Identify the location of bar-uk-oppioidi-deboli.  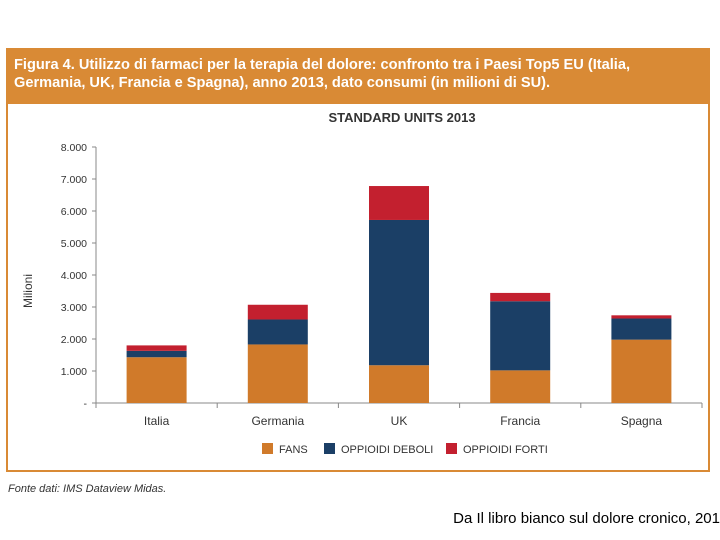
(399, 292).